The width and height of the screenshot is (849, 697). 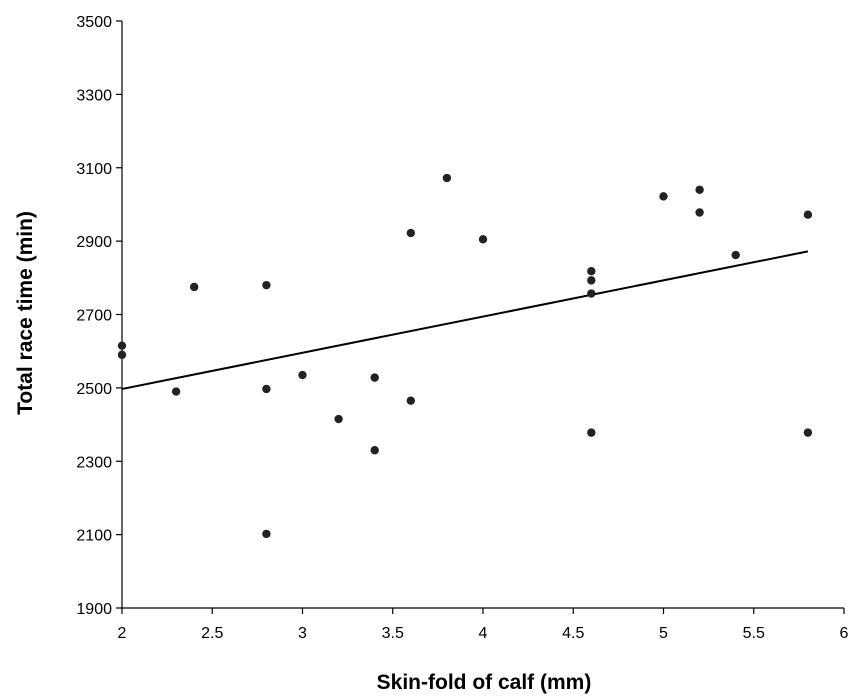 I want to click on x-axis-title: Skin-fold of calf (mm), so click(x=484, y=682).